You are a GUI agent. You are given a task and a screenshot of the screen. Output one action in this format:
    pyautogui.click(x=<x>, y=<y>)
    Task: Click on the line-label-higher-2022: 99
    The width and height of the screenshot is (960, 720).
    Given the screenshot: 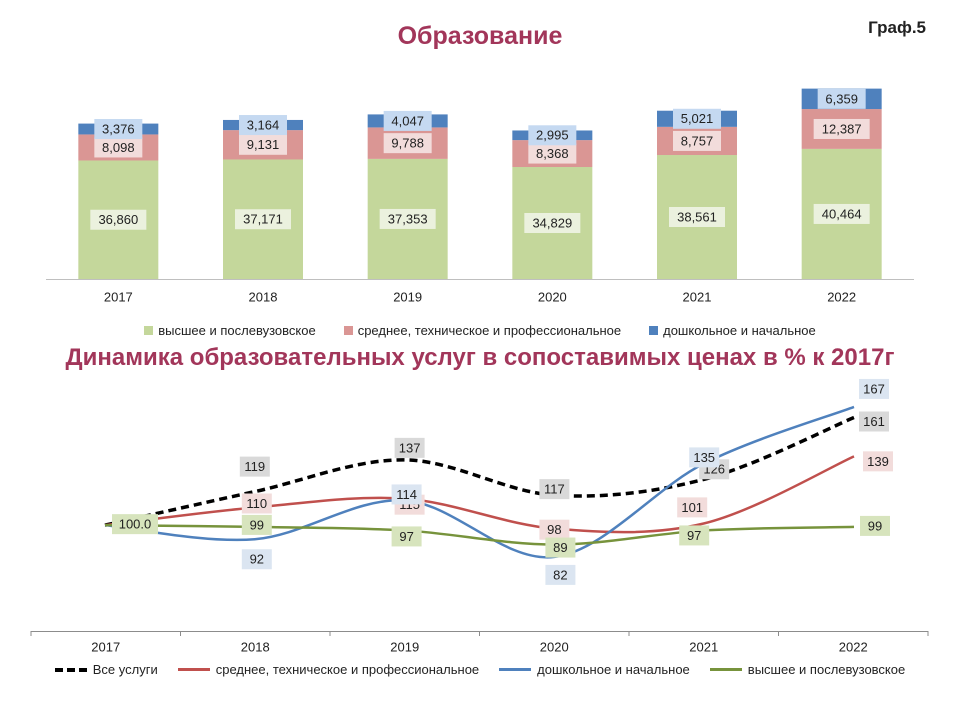 What is the action you would take?
    pyautogui.click(x=875, y=525)
    